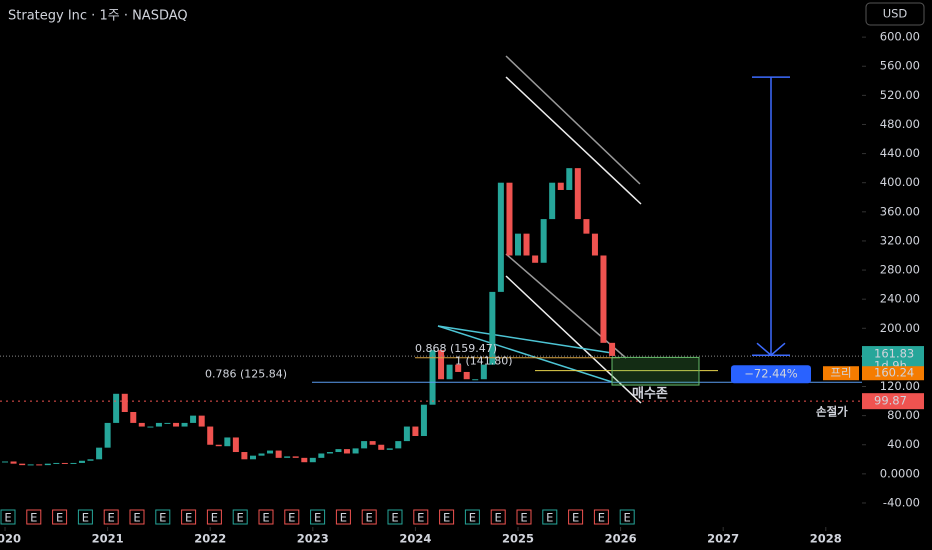 The height and width of the screenshot is (550, 932). I want to click on premarket-label: 160.24, so click(894, 373).